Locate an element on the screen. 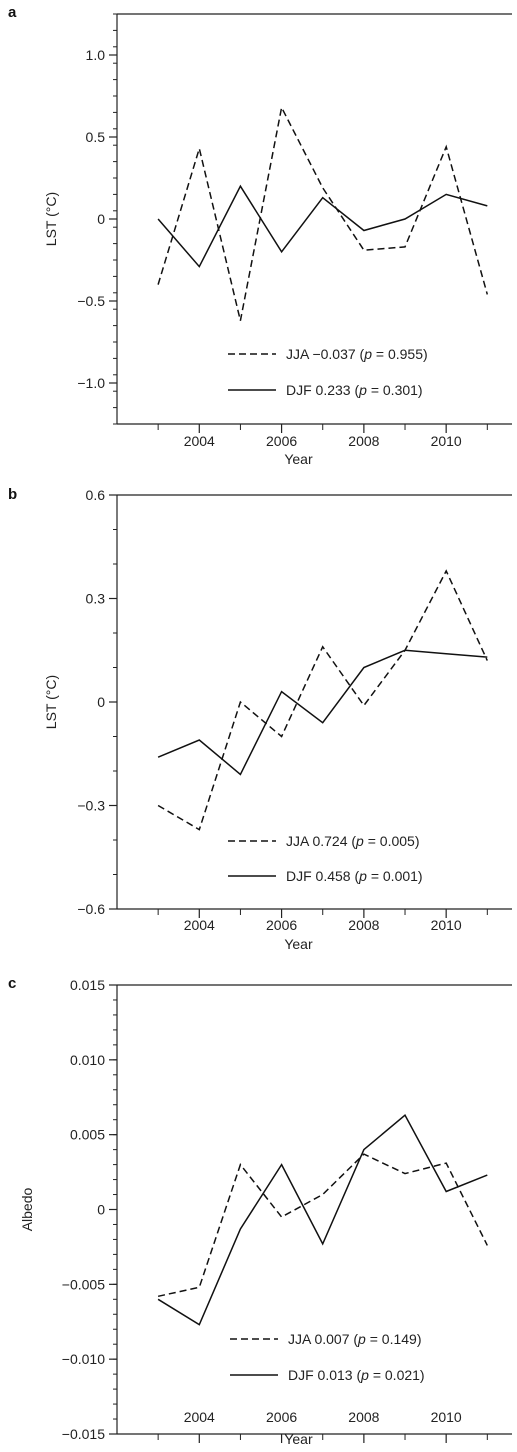 Image resolution: width=517 pixels, height=1452 pixels. y-tick-label: 1.0 is located at coordinates (96, 55).